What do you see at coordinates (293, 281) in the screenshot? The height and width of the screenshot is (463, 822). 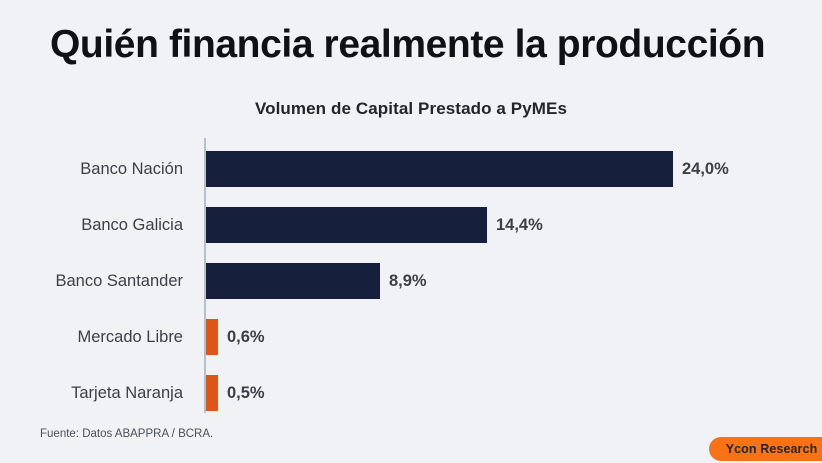 I see `bar-banco-santander` at bounding box center [293, 281].